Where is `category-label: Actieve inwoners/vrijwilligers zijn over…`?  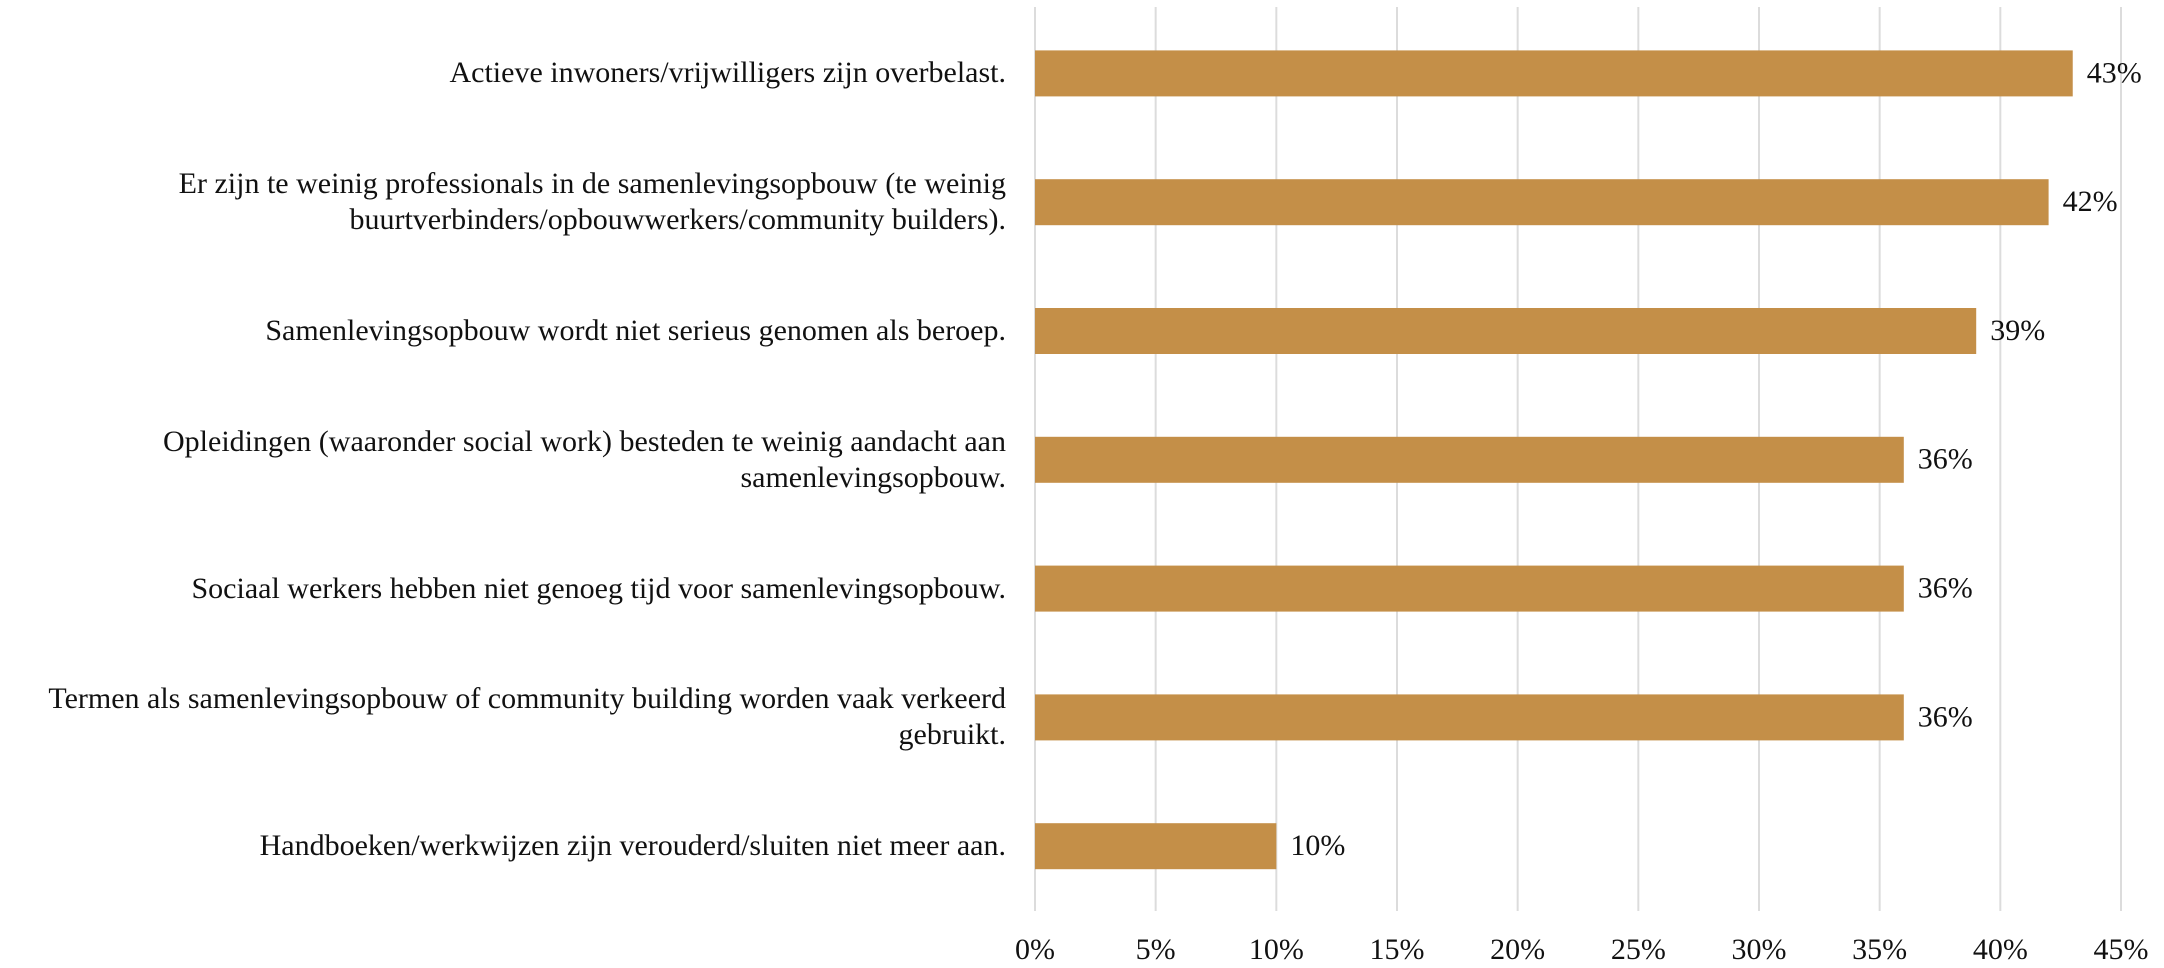 category-label: Actieve inwoners/vrijwilligers zijn over… is located at coordinates (727, 73).